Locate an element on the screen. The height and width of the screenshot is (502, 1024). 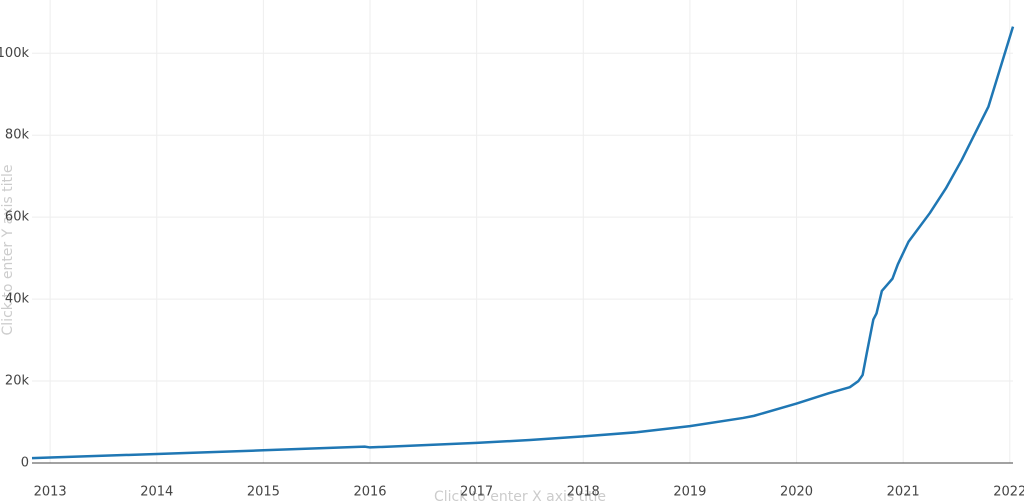
y-tick-label: 100k is located at coordinates (14, 53).